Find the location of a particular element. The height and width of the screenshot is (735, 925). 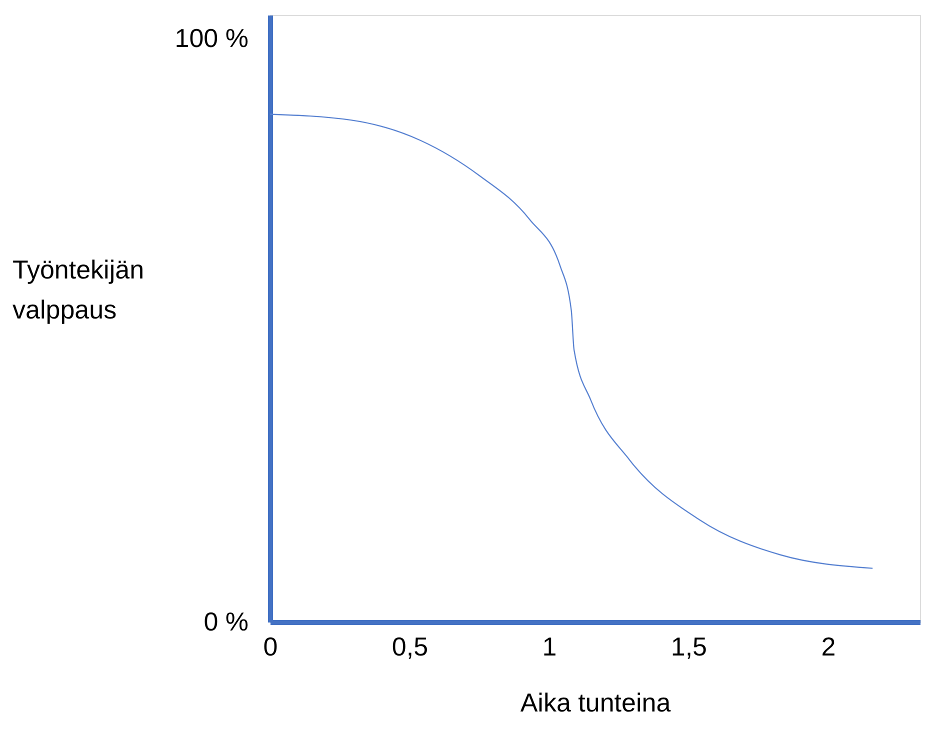

x-tick-label: 1,5 is located at coordinates (689, 647).